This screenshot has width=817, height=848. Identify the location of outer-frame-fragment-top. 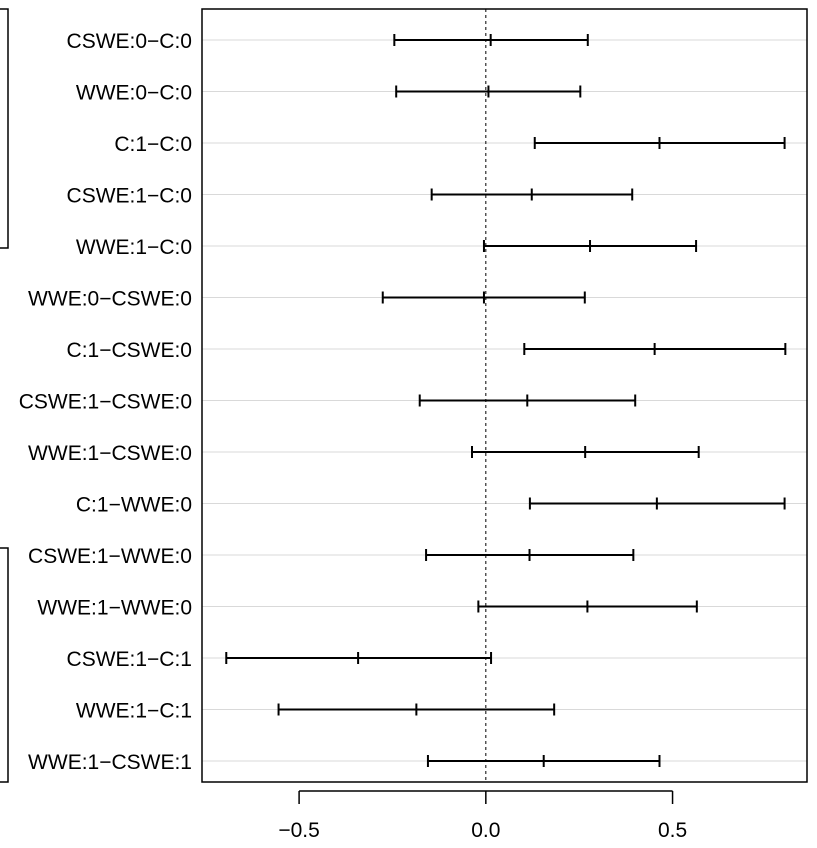
(4, 128).